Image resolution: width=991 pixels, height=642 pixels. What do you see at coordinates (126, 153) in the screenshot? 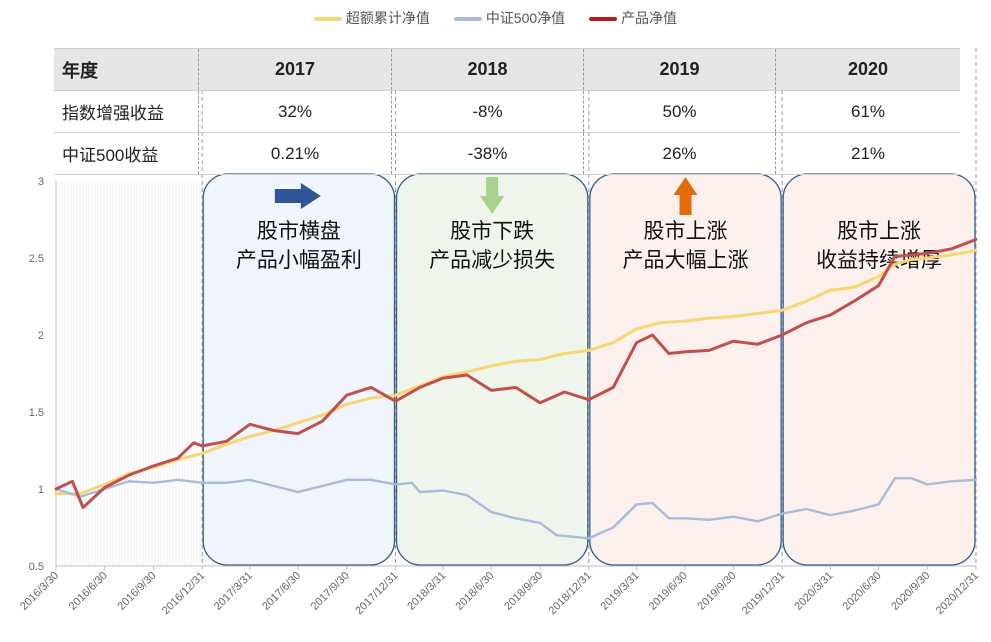
I see `table-row-label: 中证500收益` at bounding box center [126, 153].